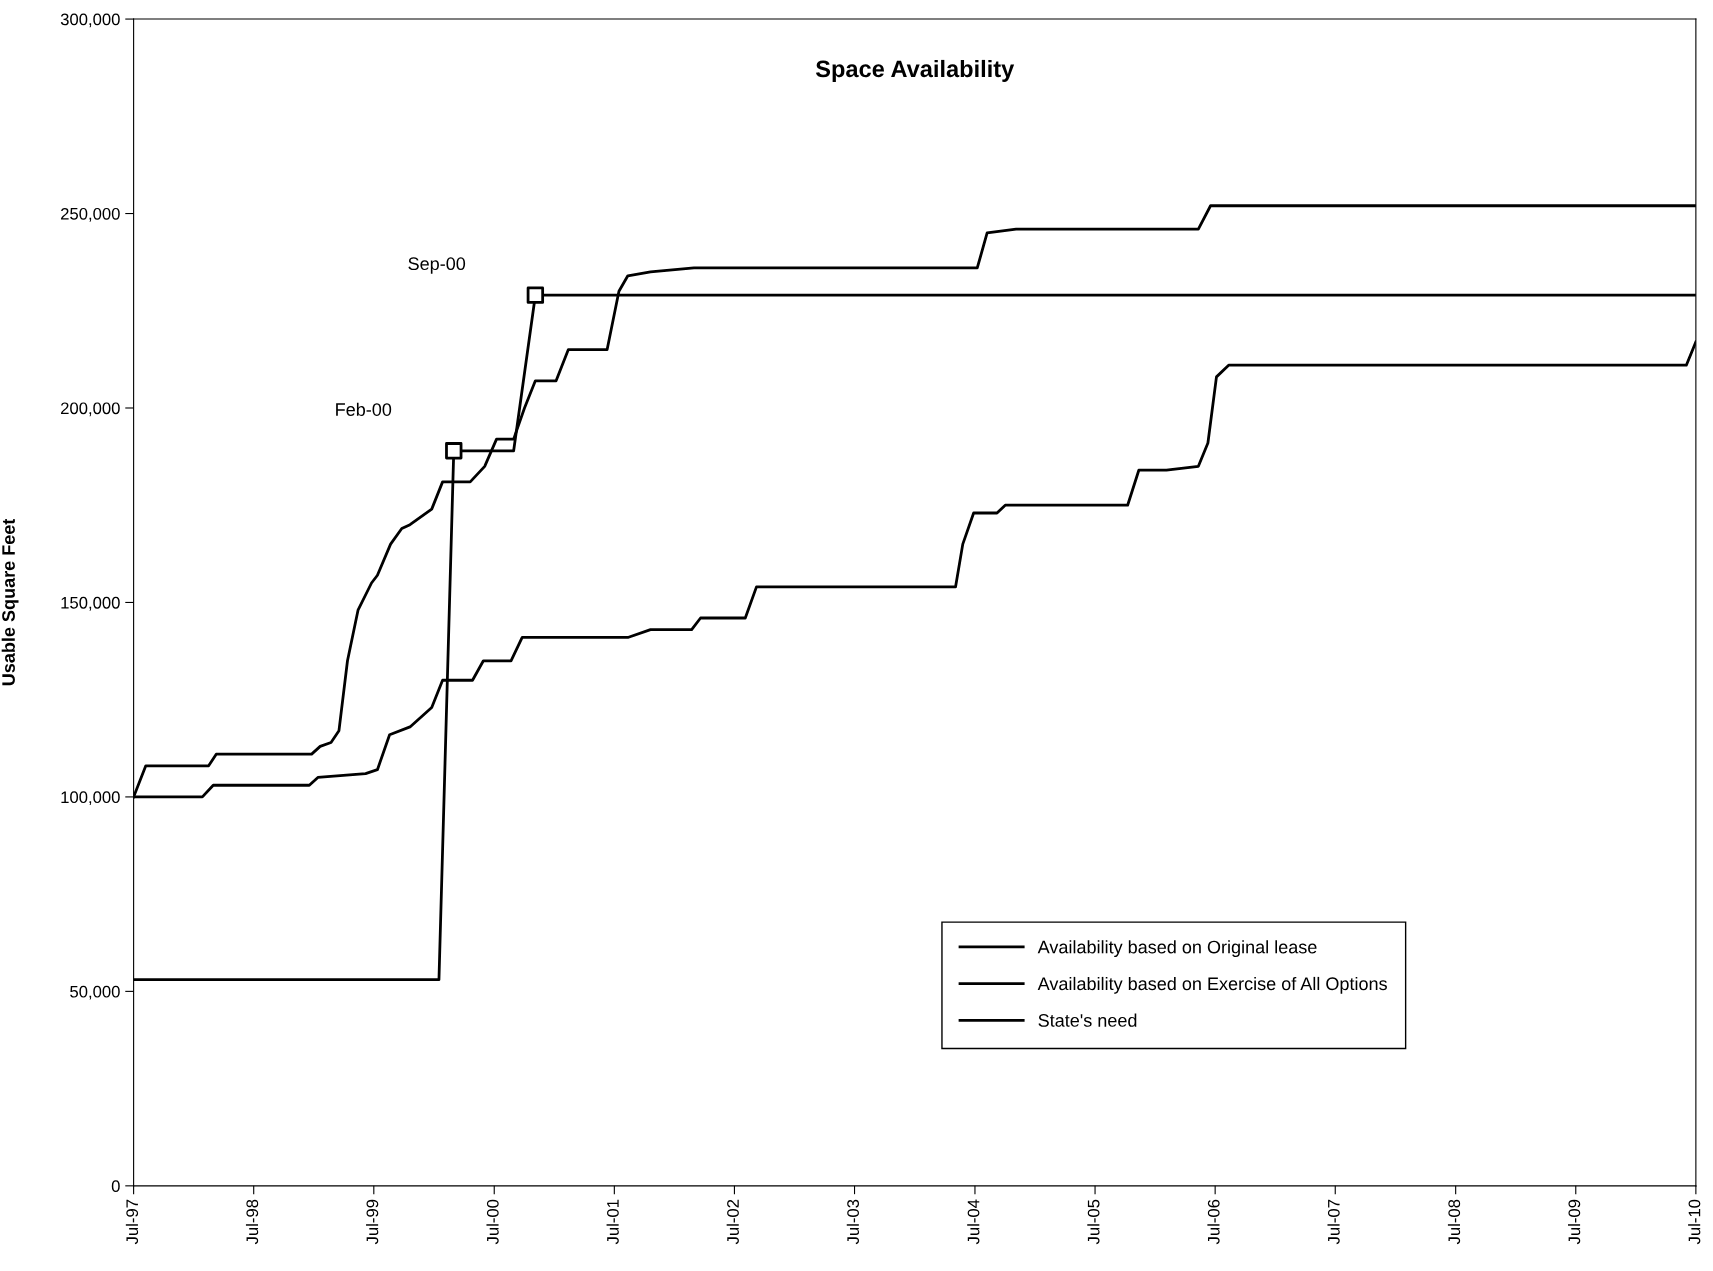 The width and height of the screenshot is (1713, 1271). Describe the element at coordinates (915, 70) in the screenshot. I see `text: Space Availability` at that location.